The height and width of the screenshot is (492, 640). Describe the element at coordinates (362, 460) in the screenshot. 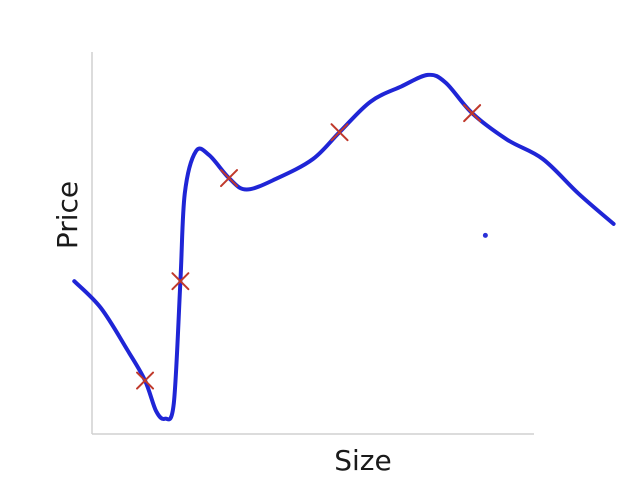

I see `x-axis-label: Size` at that location.